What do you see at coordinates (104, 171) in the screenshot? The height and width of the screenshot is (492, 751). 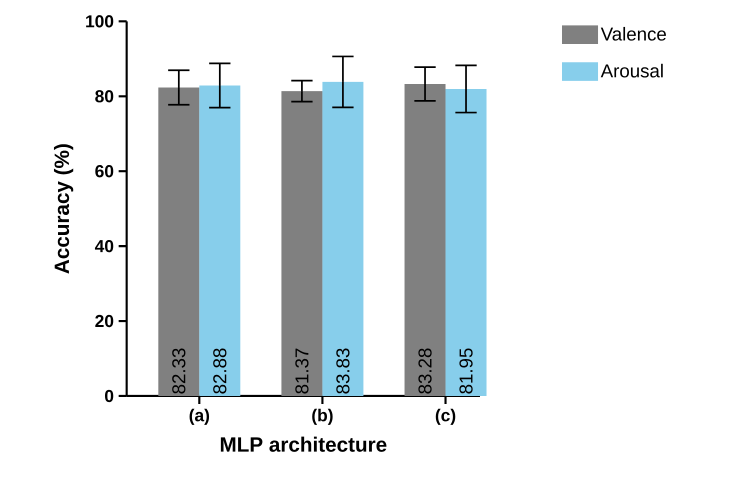 I see `y-tick-label: 60` at bounding box center [104, 171].